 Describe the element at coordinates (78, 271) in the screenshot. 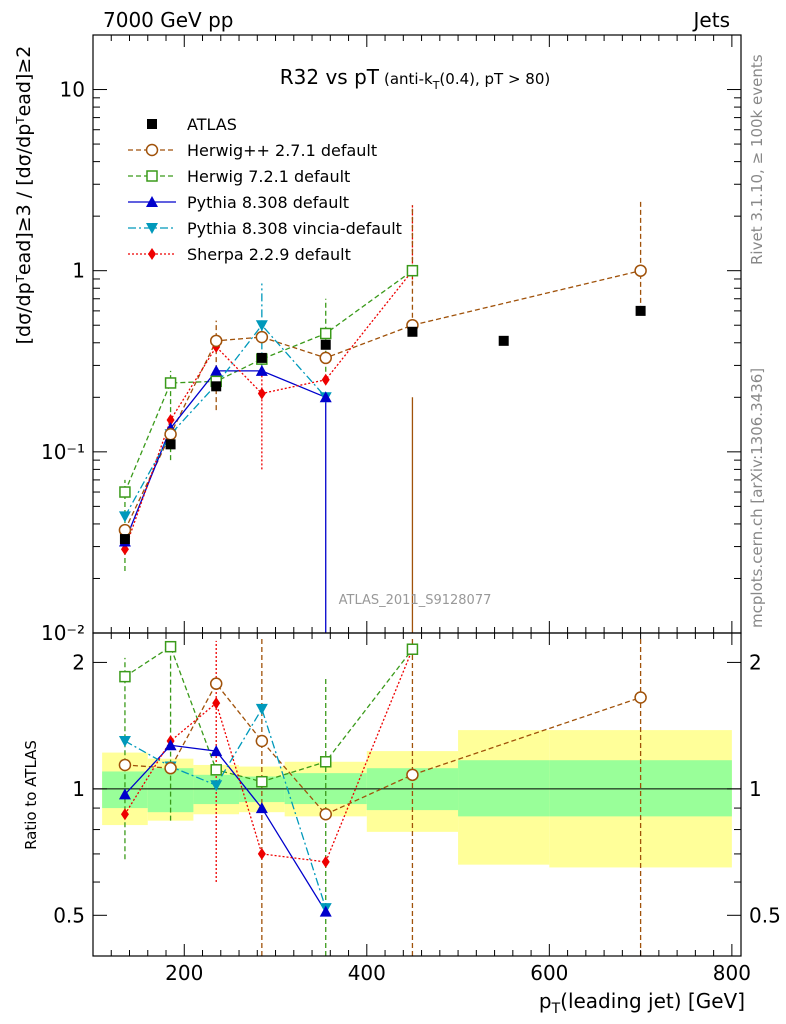

I see `main-y-tick-label: 1` at that location.